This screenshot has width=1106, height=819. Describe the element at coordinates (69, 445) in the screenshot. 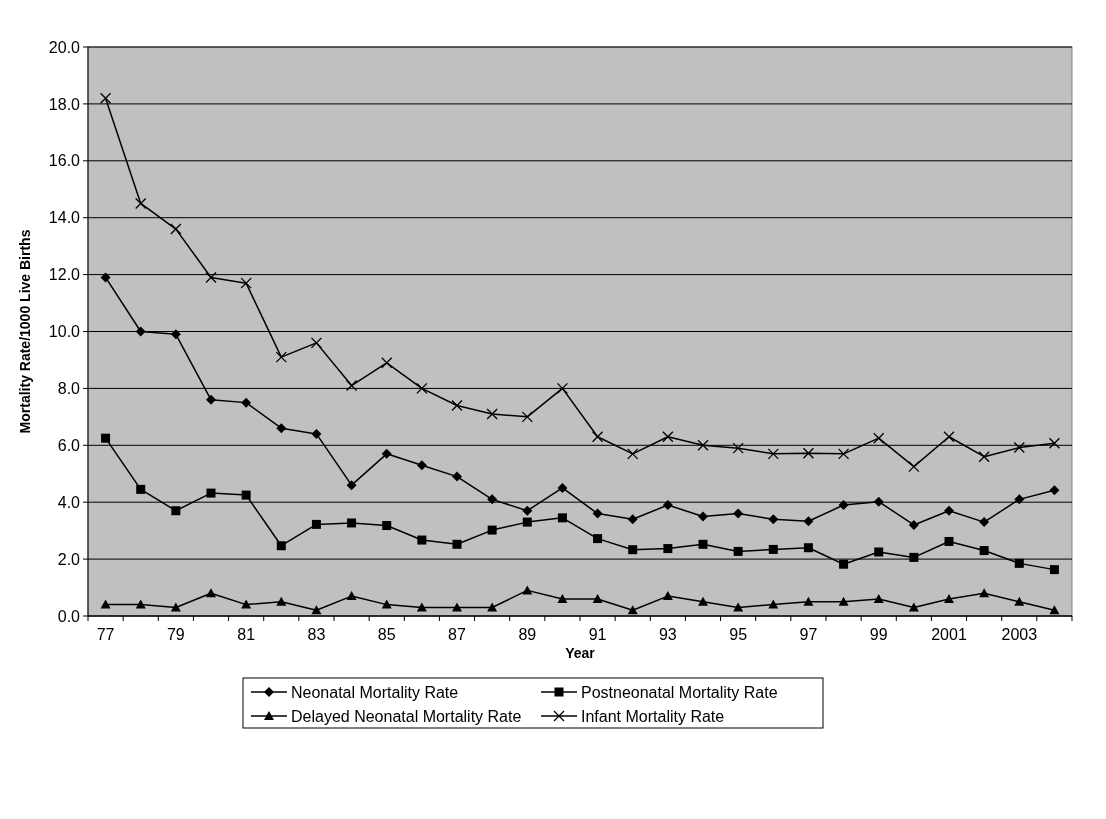

I see `y-tick-label: 6.0` at that location.